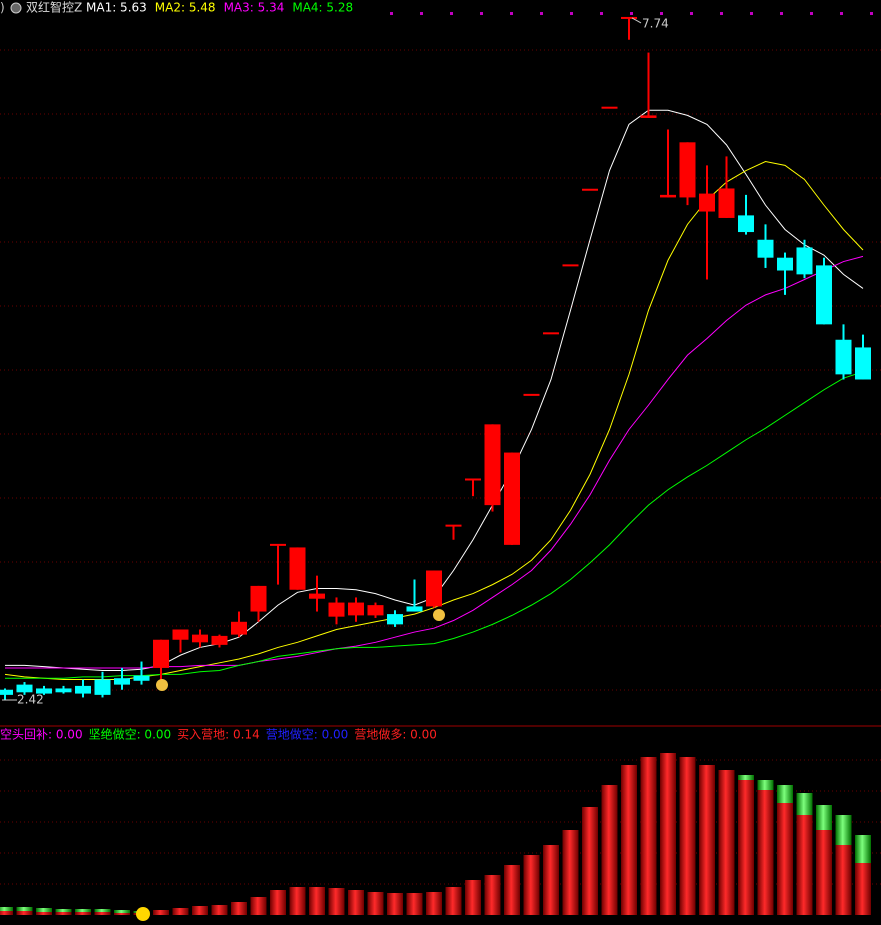 This screenshot has width=881, height=925. What do you see at coordinates (41, 735) in the screenshot?
I see `legend-entry: 空头回补: 0.00` at bounding box center [41, 735].